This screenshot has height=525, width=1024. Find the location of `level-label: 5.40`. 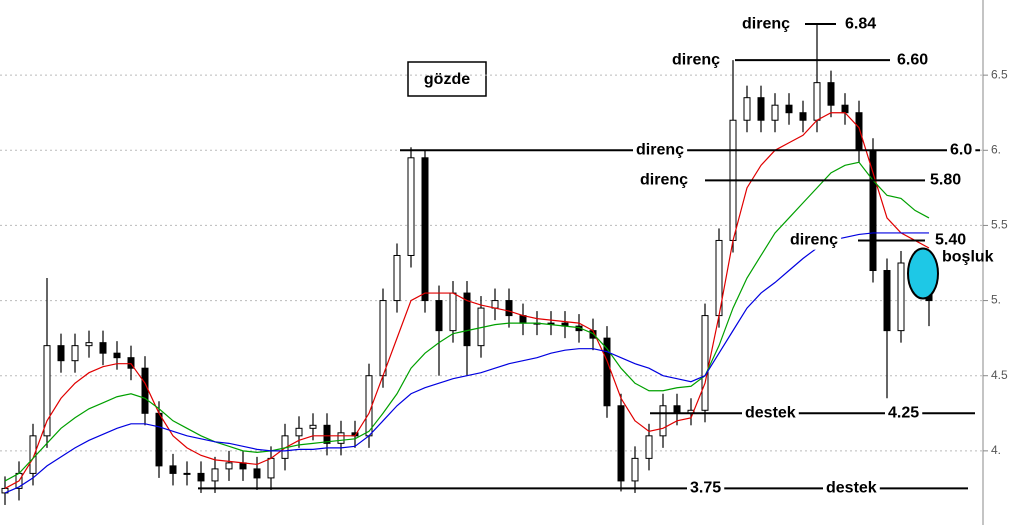

level-label: 5.40 is located at coordinates (950, 240).